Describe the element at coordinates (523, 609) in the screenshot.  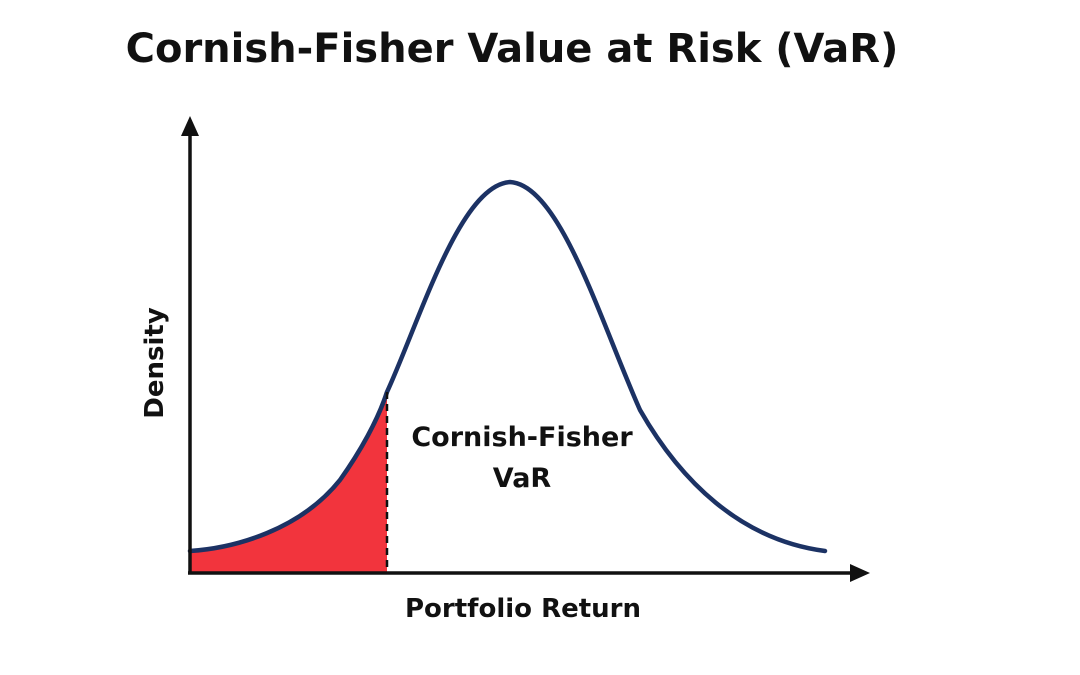
I see `x-axis-label: Portfolio Return` at that location.